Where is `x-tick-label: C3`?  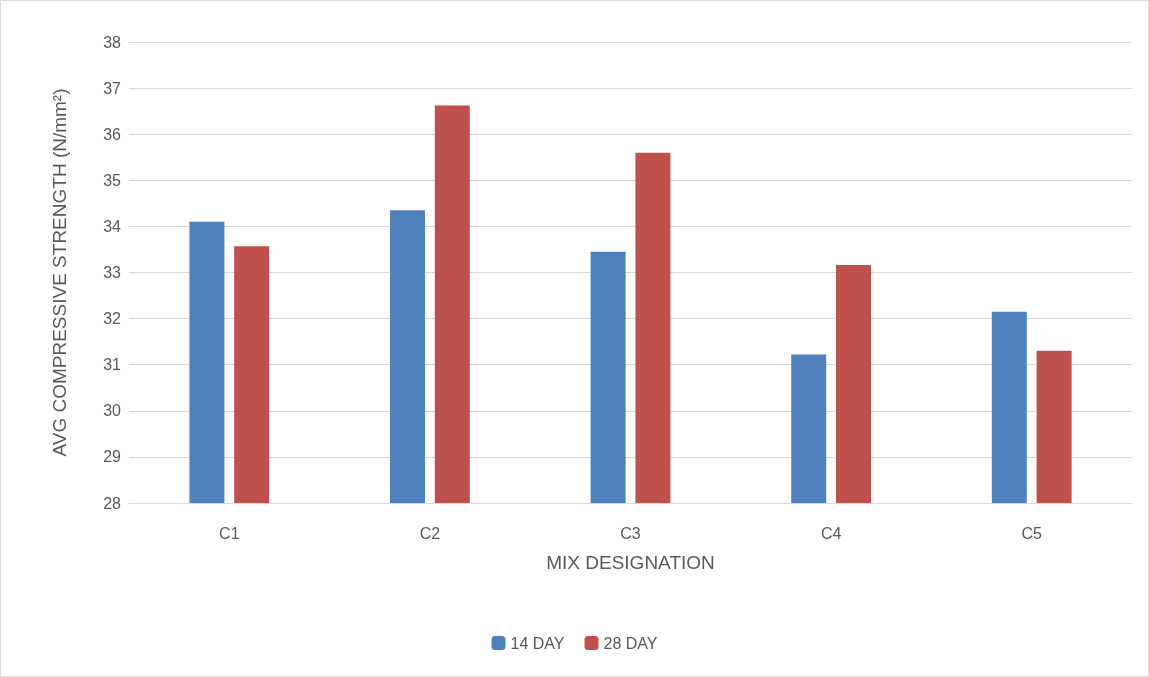 x-tick-label: C3 is located at coordinates (630, 533).